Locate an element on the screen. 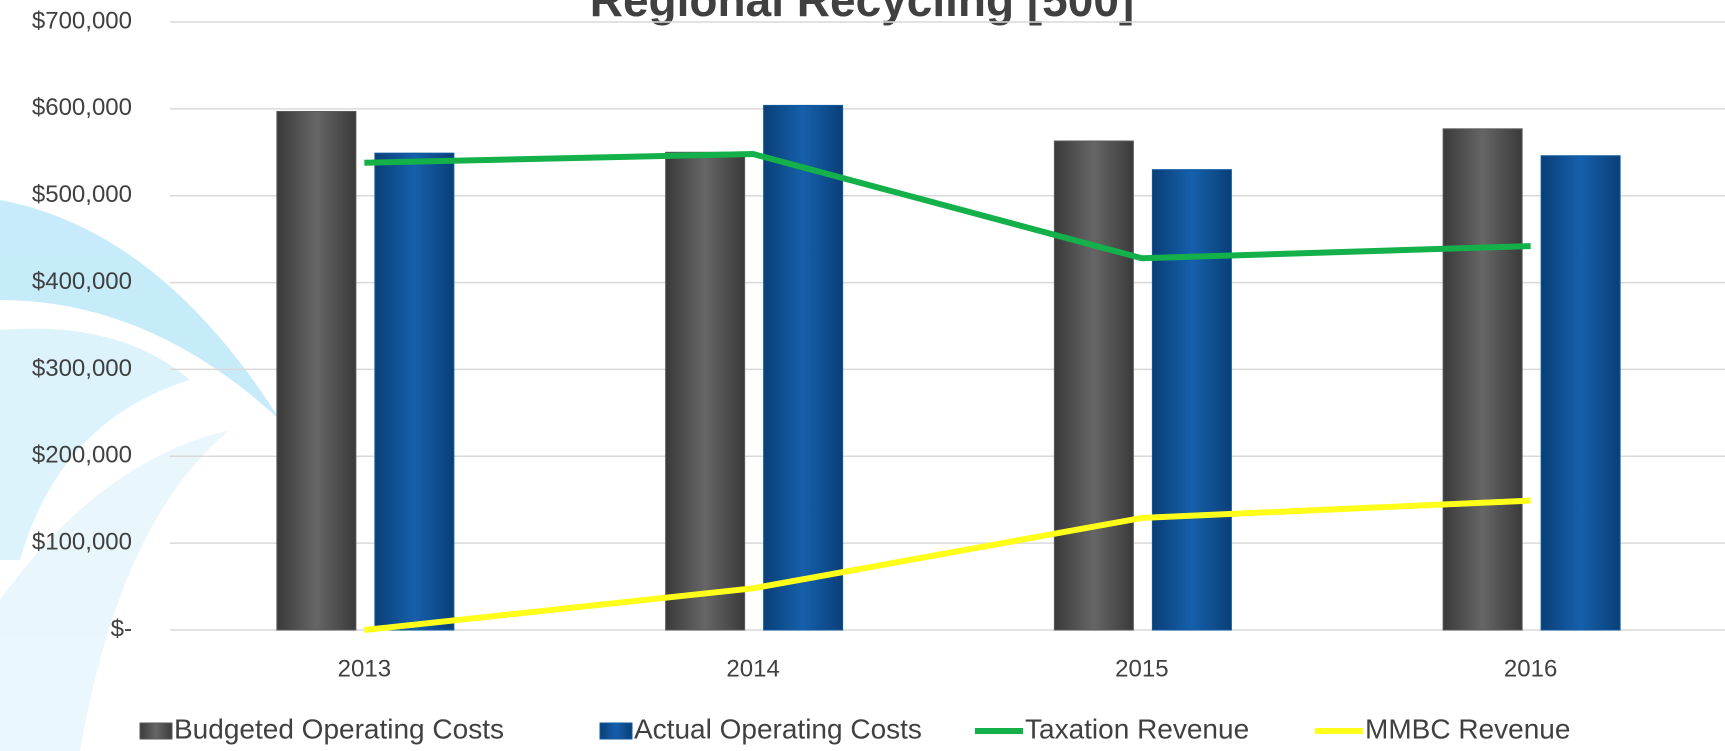  y-tick-label: $- is located at coordinates (121, 628).